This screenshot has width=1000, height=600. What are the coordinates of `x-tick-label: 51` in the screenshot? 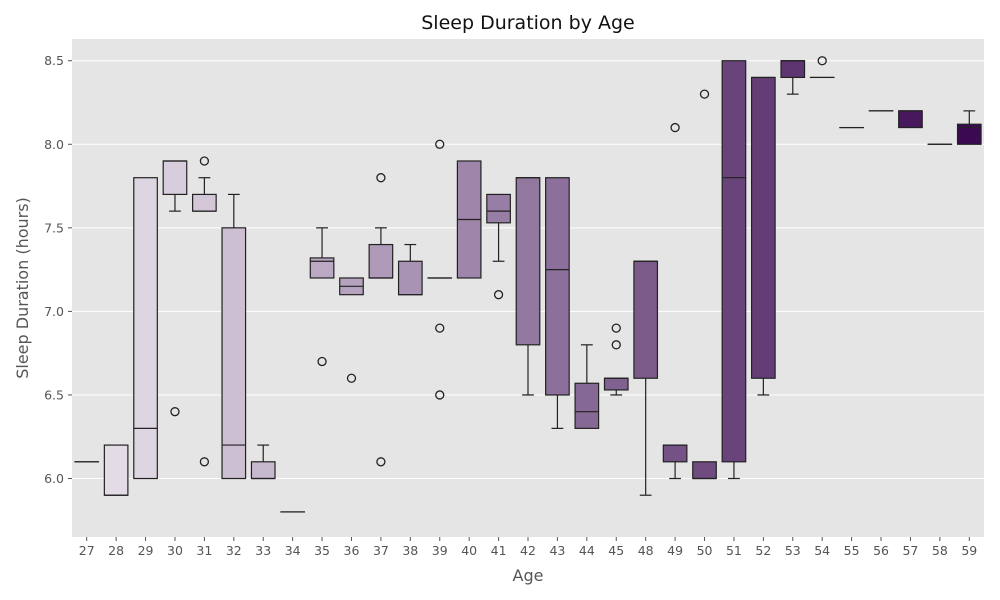 It's located at (734, 550).